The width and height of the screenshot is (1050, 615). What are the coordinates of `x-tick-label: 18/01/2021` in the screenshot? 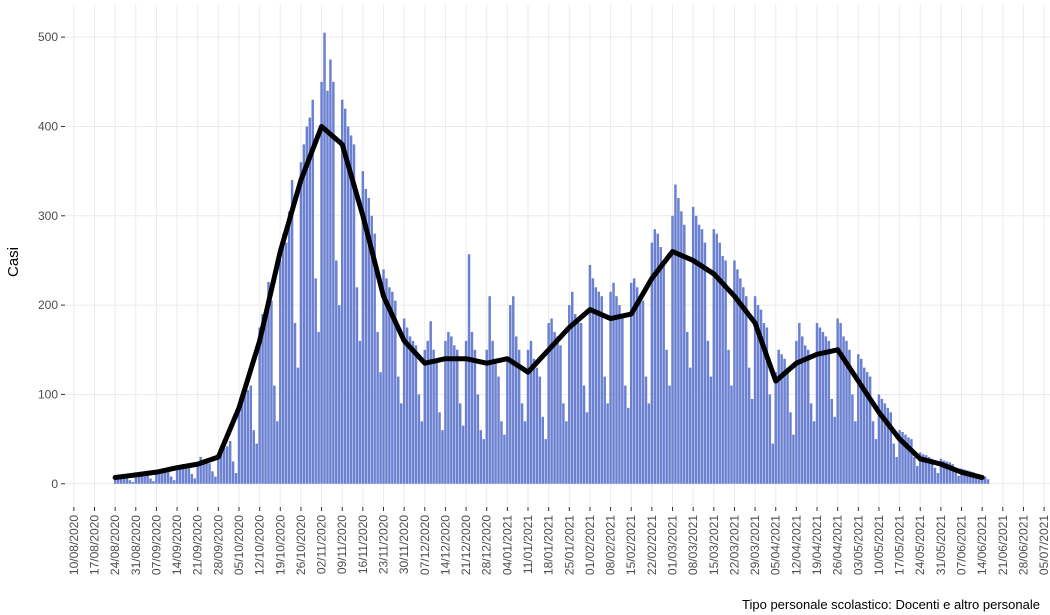 It's located at (549, 545).